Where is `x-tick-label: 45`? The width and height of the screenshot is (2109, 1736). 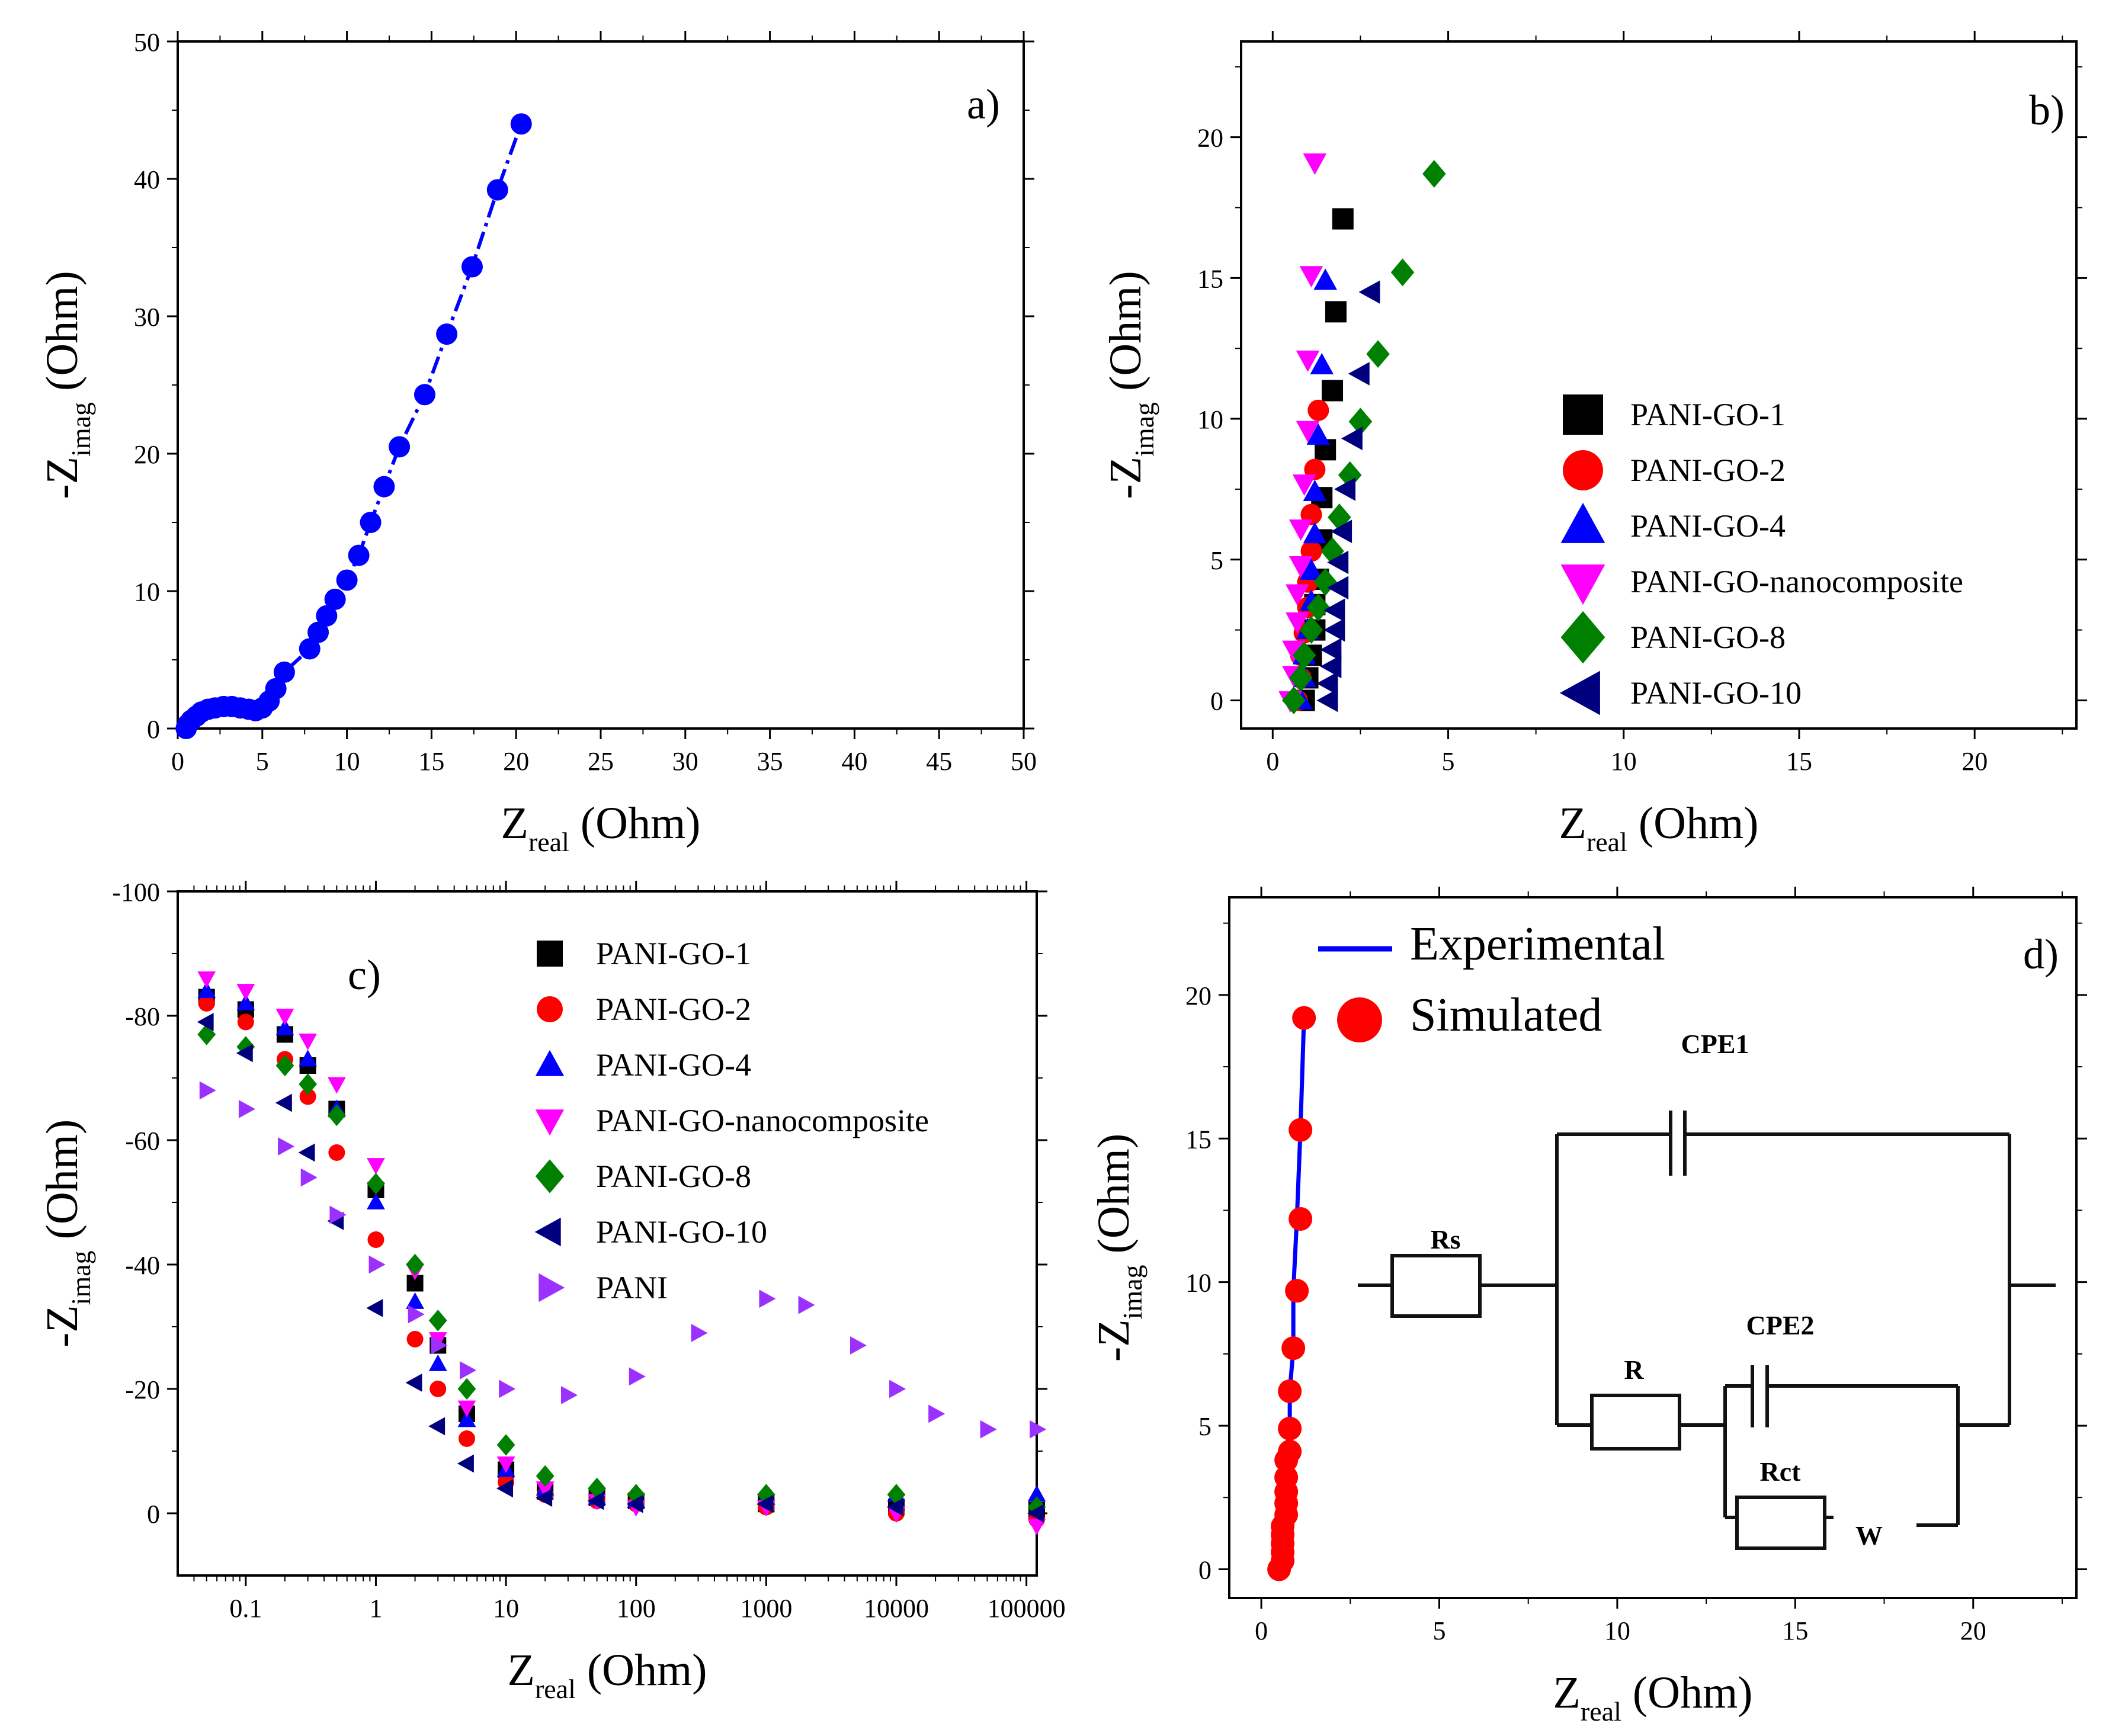
x-tick-label: 45 is located at coordinates (939, 761).